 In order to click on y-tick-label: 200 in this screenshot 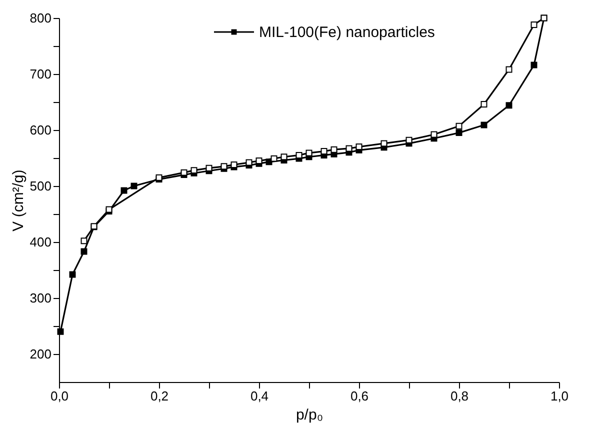, I will do `click(41, 354)`.